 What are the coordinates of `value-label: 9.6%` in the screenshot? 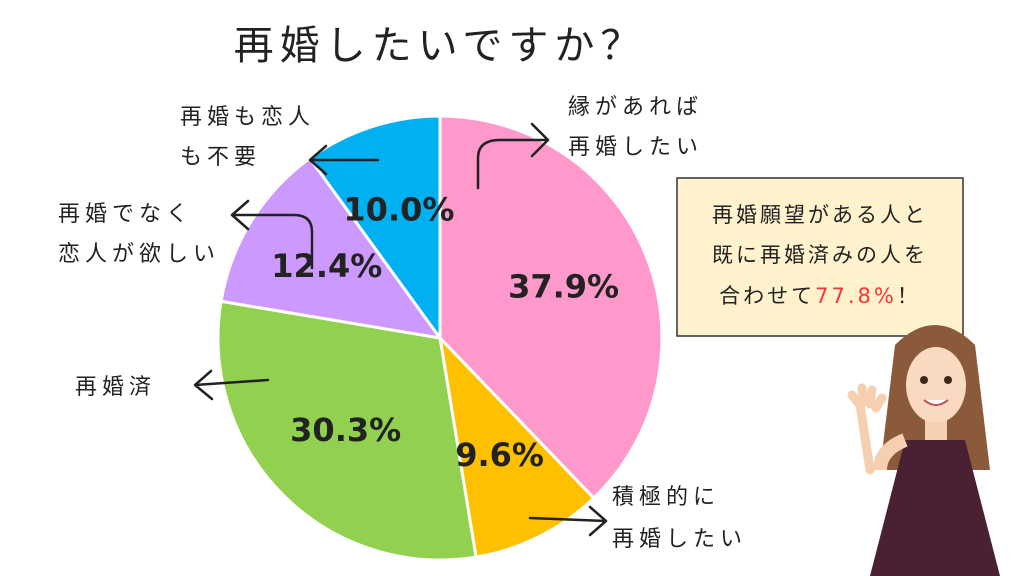 It's located at (499, 455).